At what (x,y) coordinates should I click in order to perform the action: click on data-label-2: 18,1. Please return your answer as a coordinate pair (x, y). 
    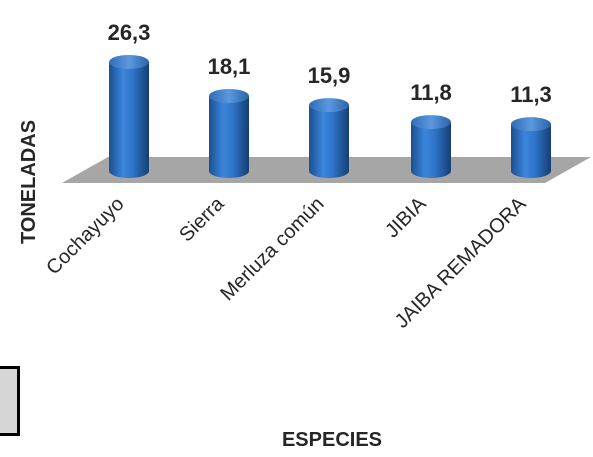
    Looking at the image, I should click on (229, 66).